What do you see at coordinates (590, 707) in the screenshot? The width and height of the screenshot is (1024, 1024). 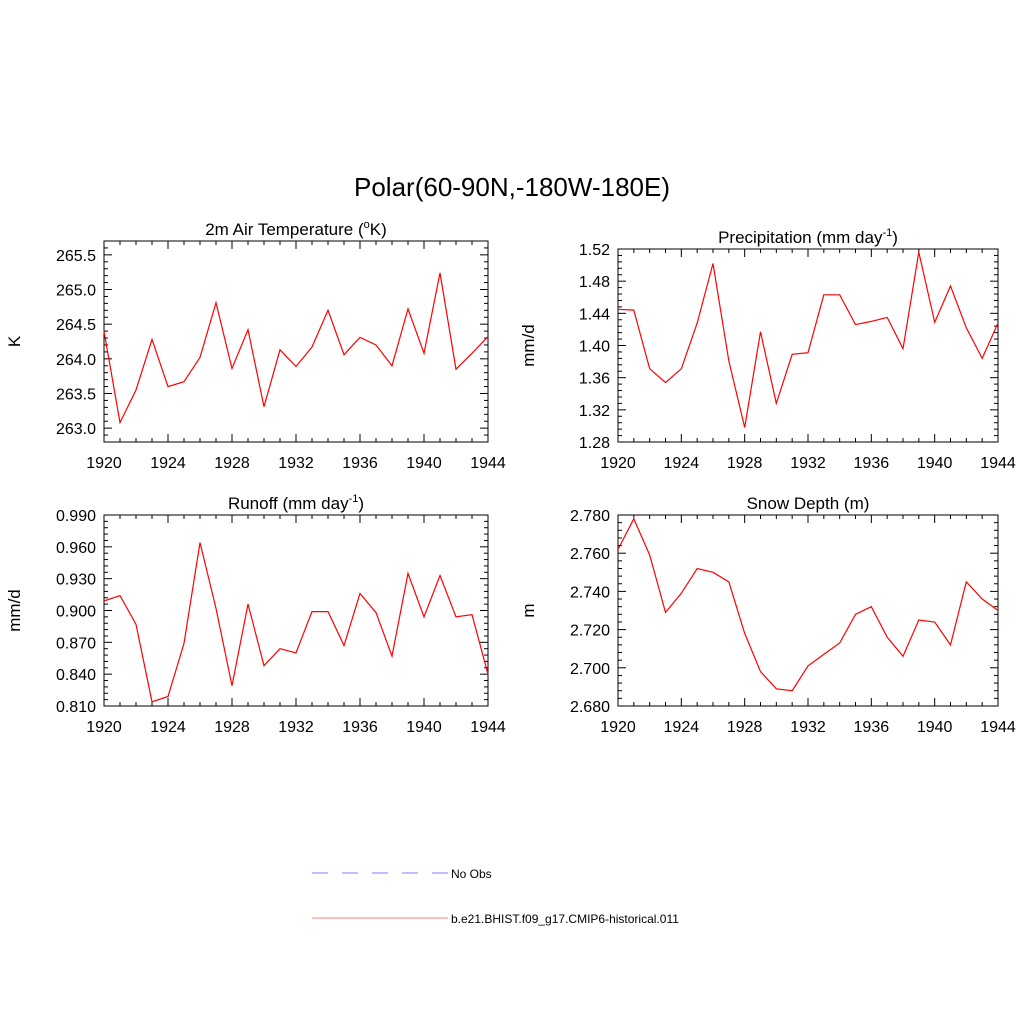 I see `y-tick-label: 2.680` at bounding box center [590, 707].